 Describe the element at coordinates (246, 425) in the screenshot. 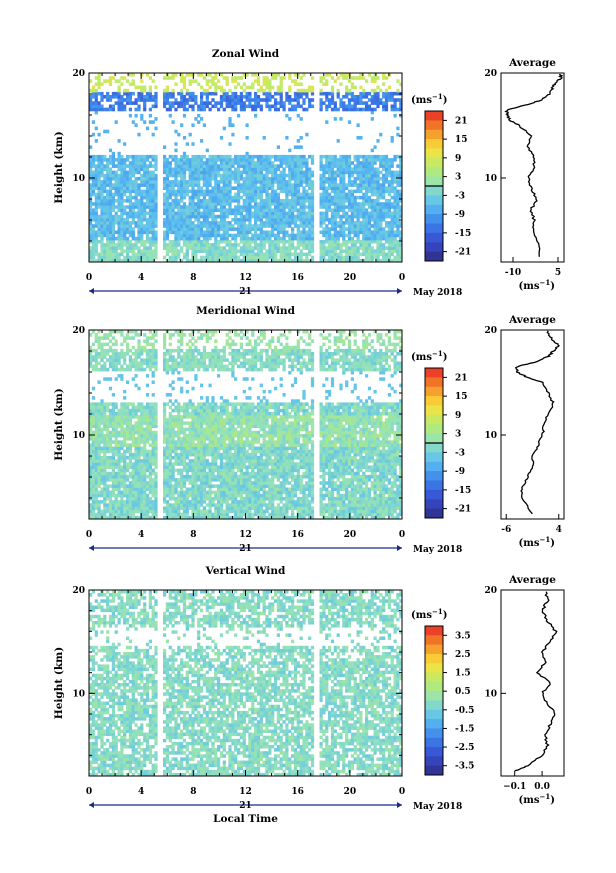

I see `heatmap-cells` at that location.